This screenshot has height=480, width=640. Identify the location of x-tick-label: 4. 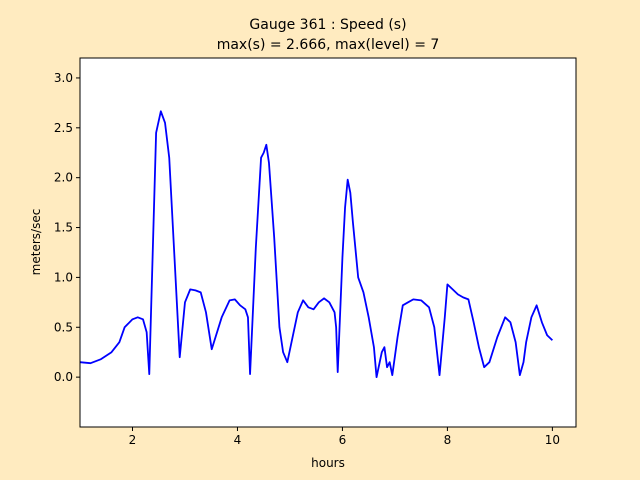
(238, 440).